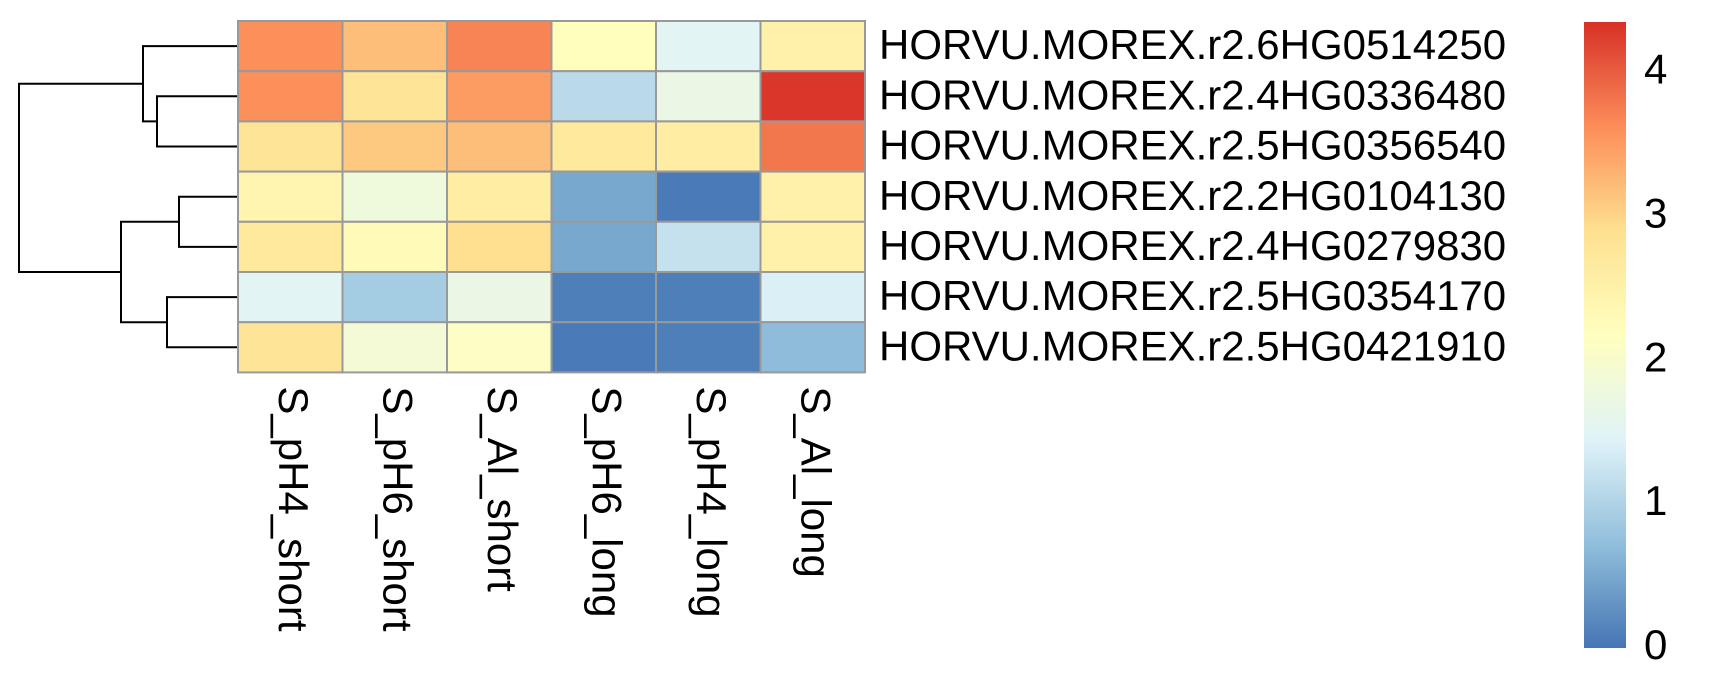 The height and width of the screenshot is (681, 1722). Describe the element at coordinates (607, 501) in the screenshot. I see `column-label: S_pH6_long` at that location.